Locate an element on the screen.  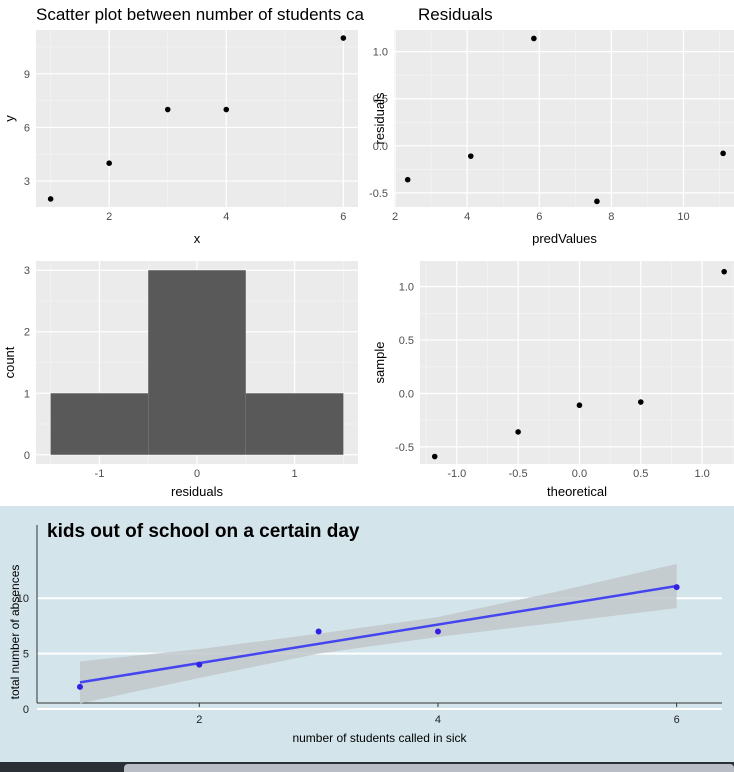
window-bottom-strip is located at coordinates (367, 767).